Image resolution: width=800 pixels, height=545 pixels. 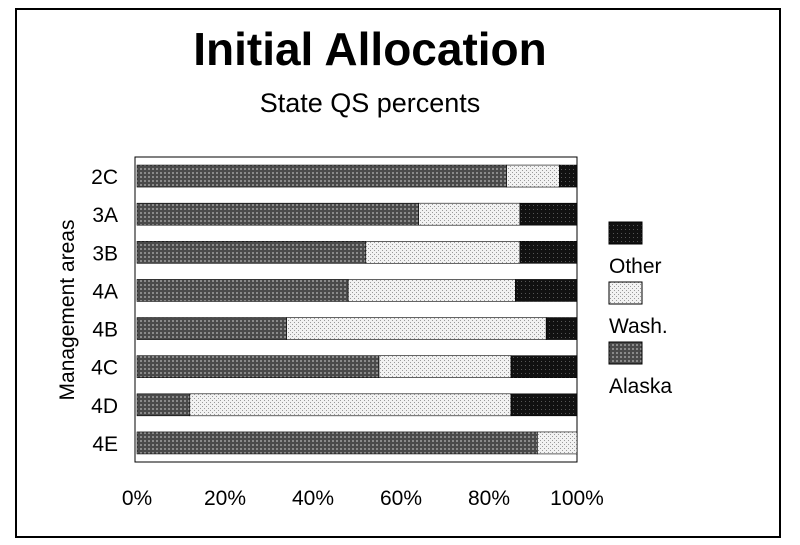 I want to click on bar-4d-other, so click(x=544, y=405).